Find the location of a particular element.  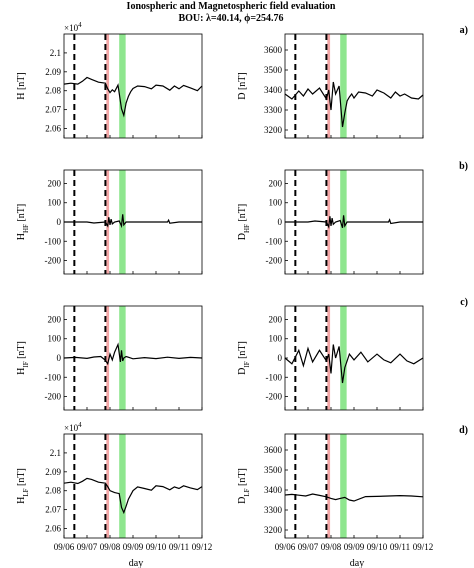

y-tick-label-h-0: 2.06 is located at coordinates (53, 129).